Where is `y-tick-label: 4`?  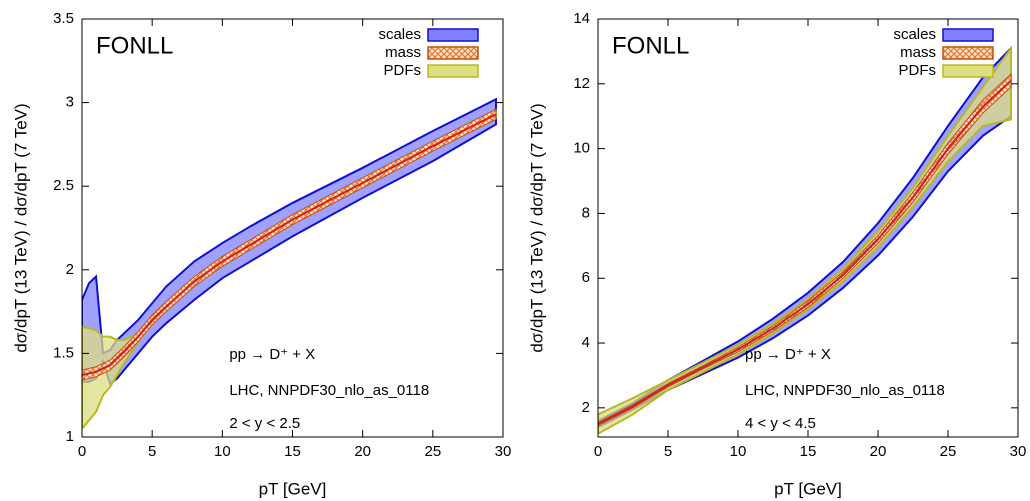 y-tick-label: 4 is located at coordinates (586, 342).